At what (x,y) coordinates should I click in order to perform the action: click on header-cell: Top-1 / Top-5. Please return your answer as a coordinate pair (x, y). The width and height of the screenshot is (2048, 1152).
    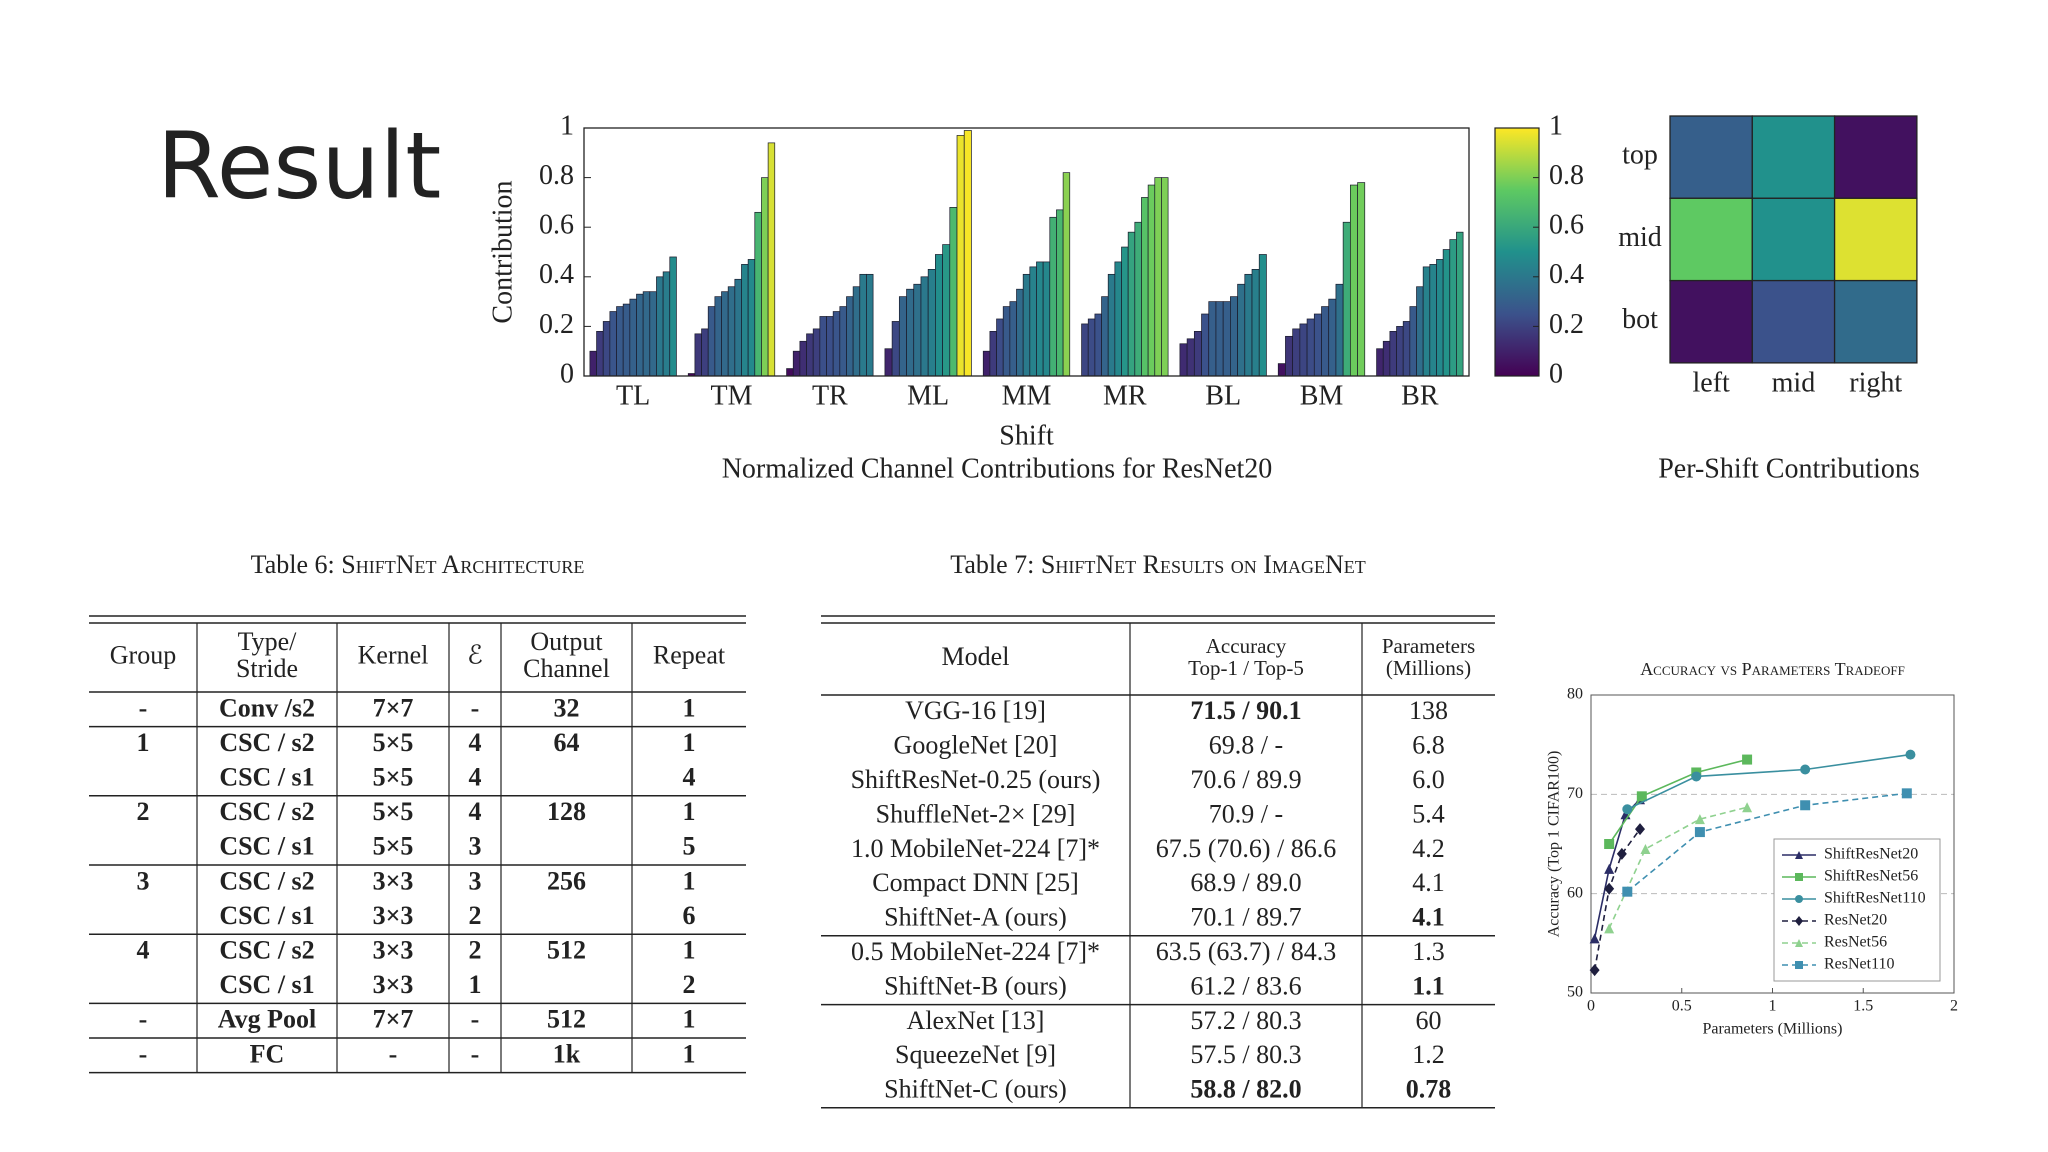
    Looking at the image, I should click on (1246, 668).